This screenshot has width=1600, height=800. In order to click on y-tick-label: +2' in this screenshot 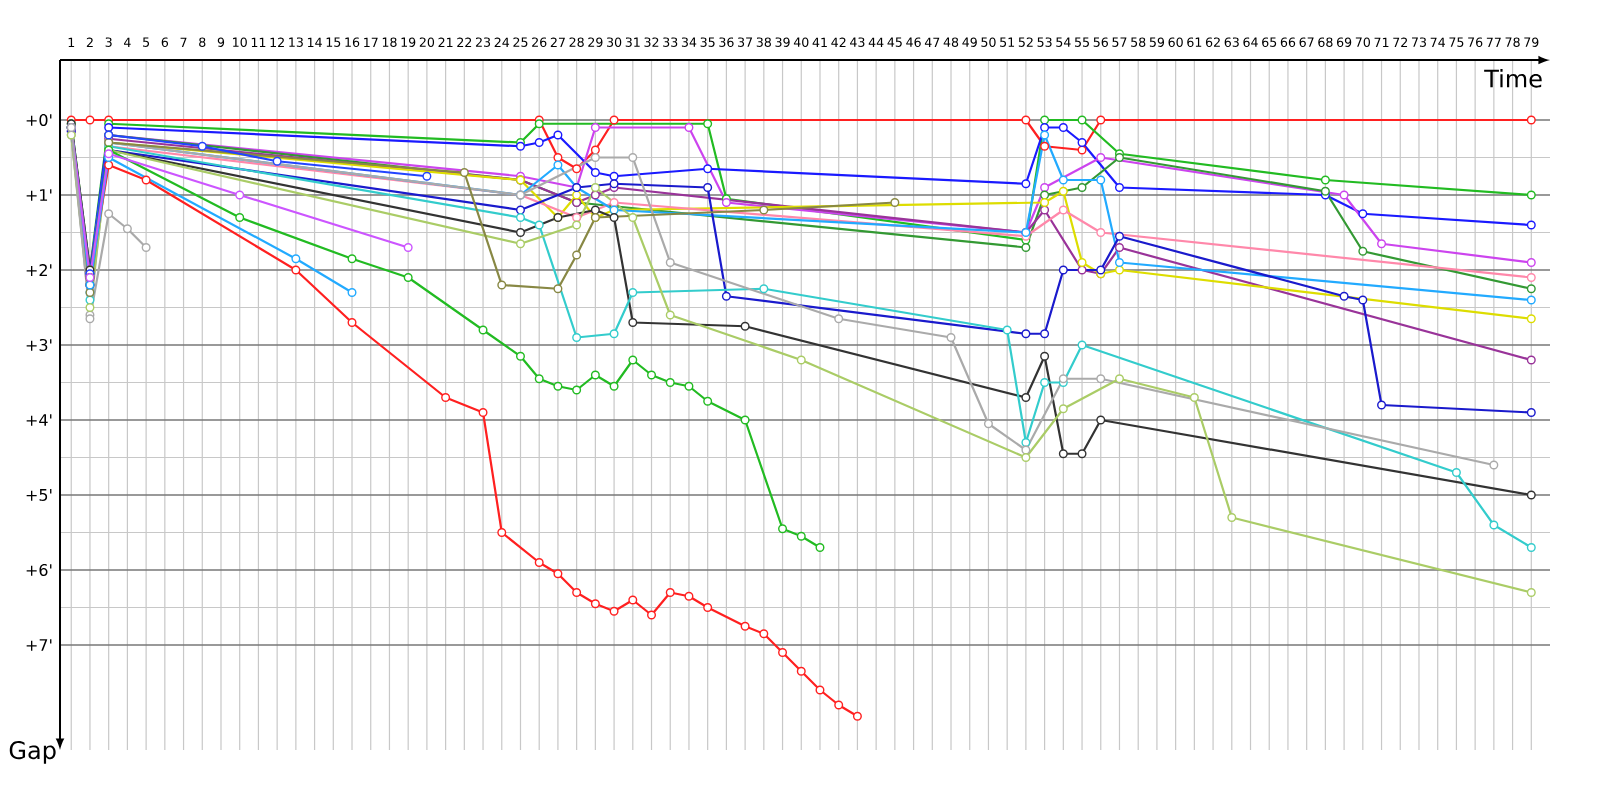, I will do `click(39, 270)`.